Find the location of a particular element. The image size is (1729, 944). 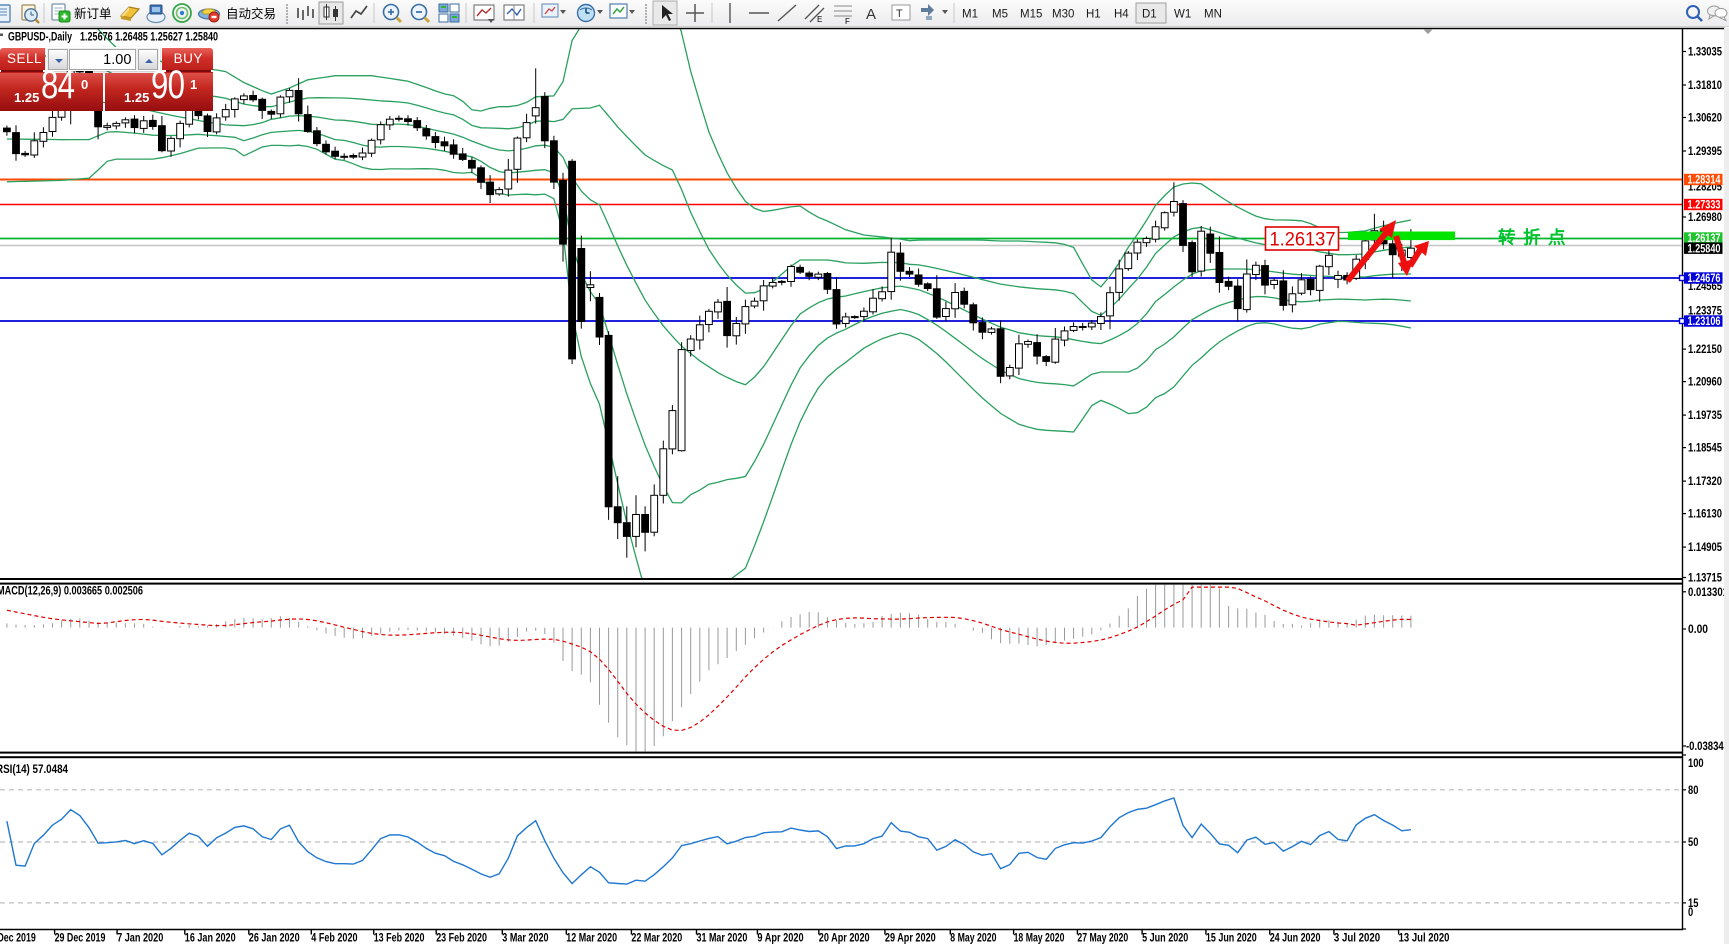

svg-text:MACD(12,26,9) 0.003665 0.00250: MACD(12,26,9) 0.003665 0.002506 is located at coordinates (71, 592).